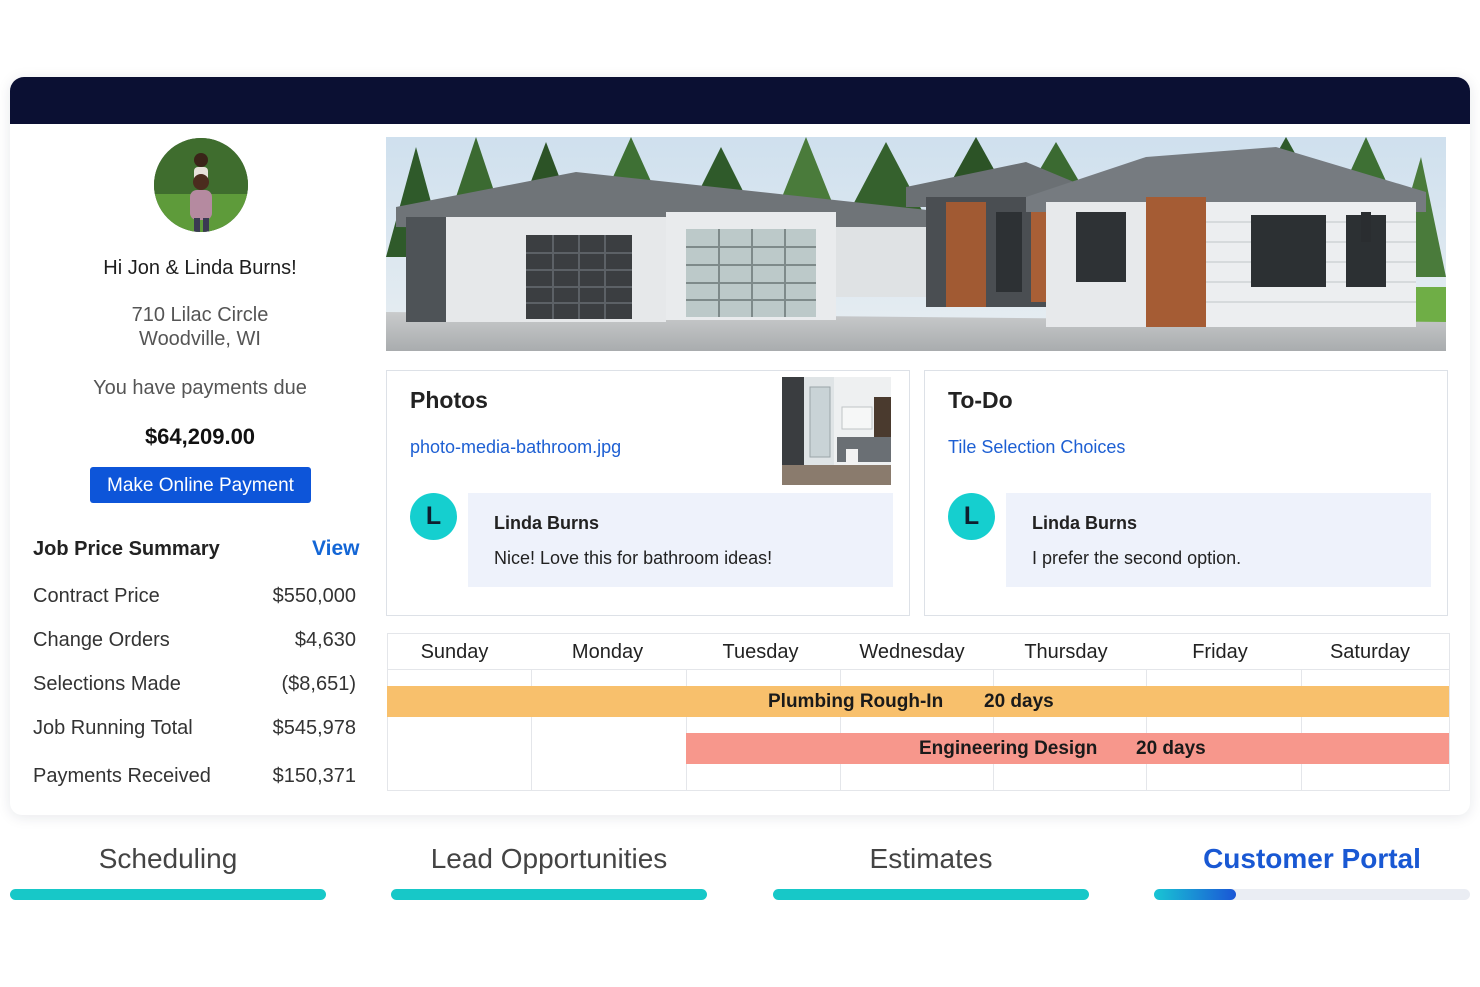 The image size is (1480, 987). What do you see at coordinates (314, 728) in the screenshot?
I see `summary-row-value: $545,978` at bounding box center [314, 728].